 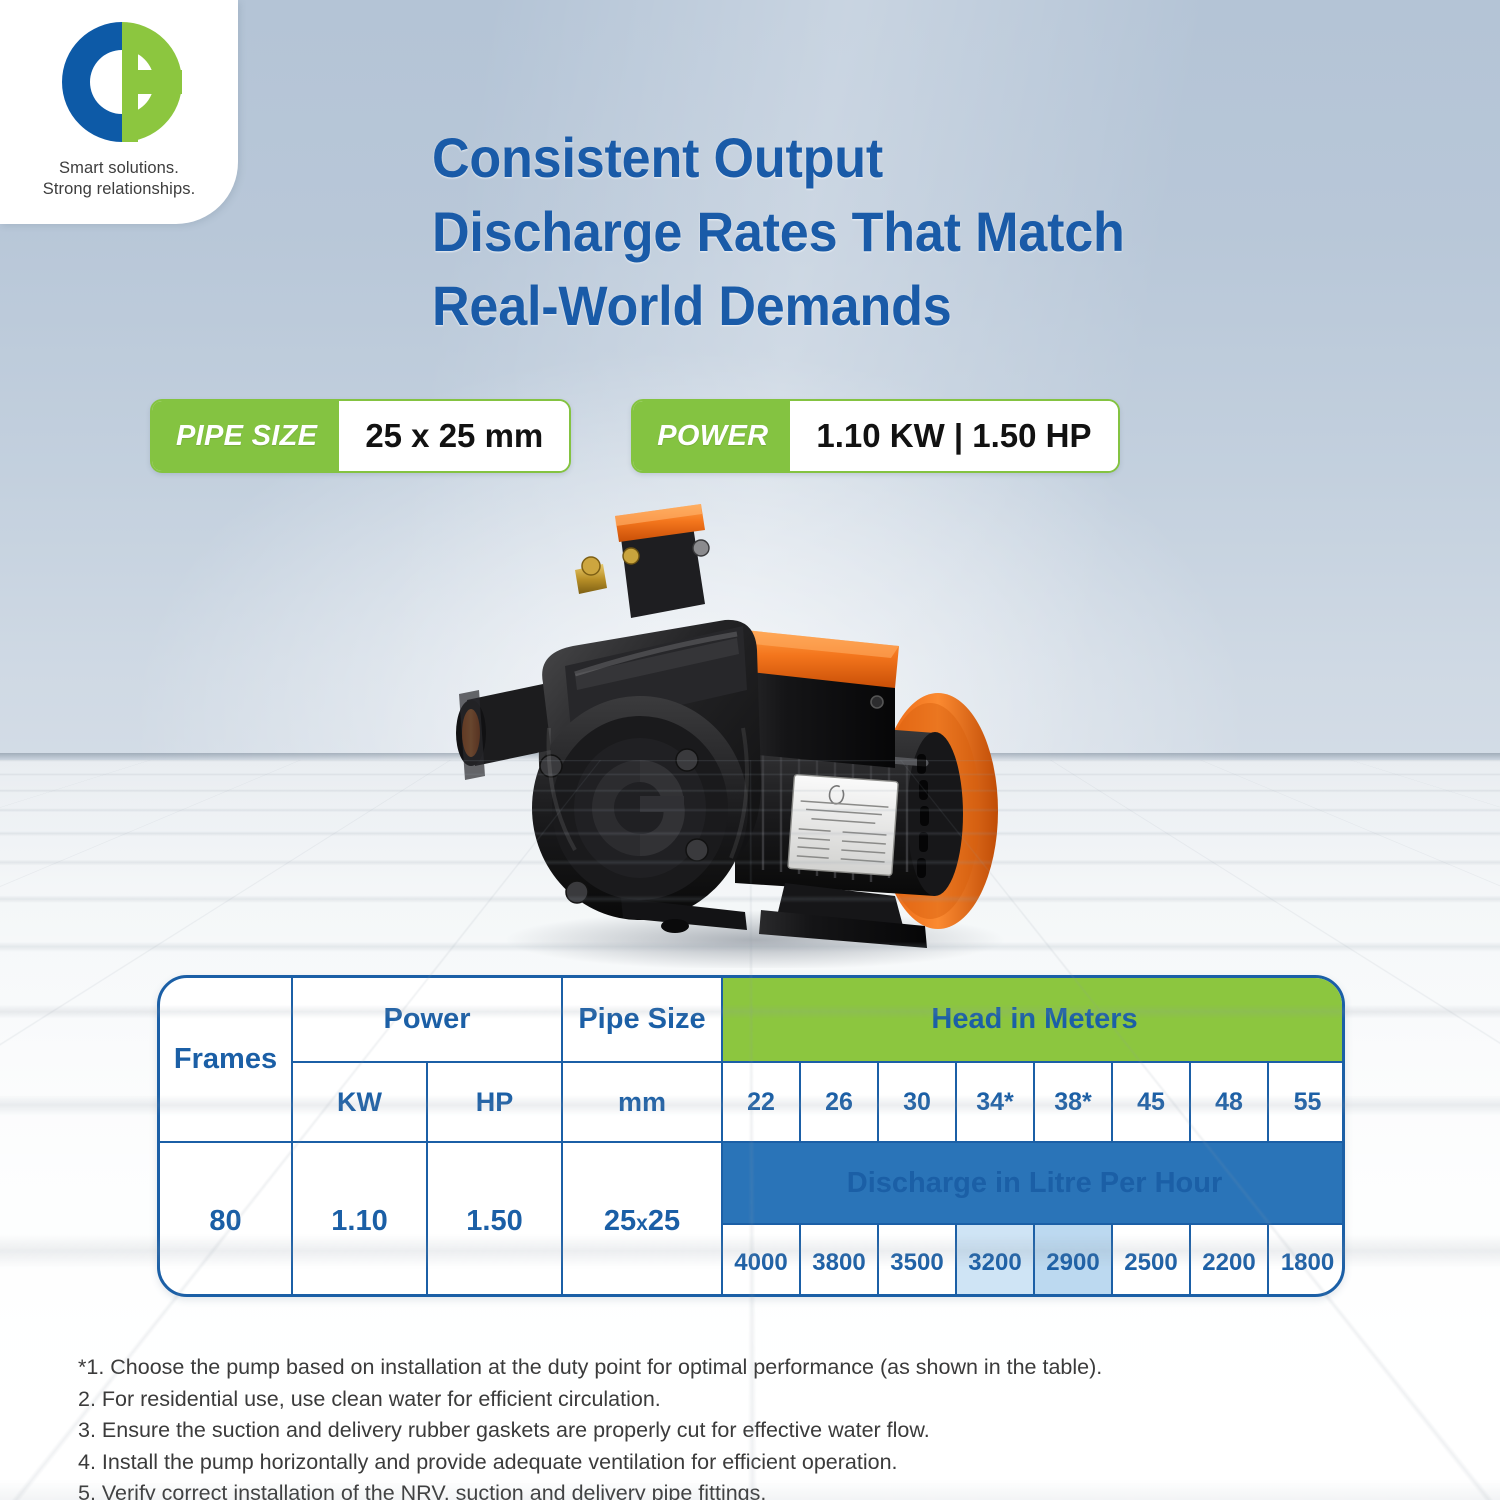 What do you see at coordinates (778, 231) in the screenshot?
I see `headline-line-2: Discharge Rates That Match` at bounding box center [778, 231].